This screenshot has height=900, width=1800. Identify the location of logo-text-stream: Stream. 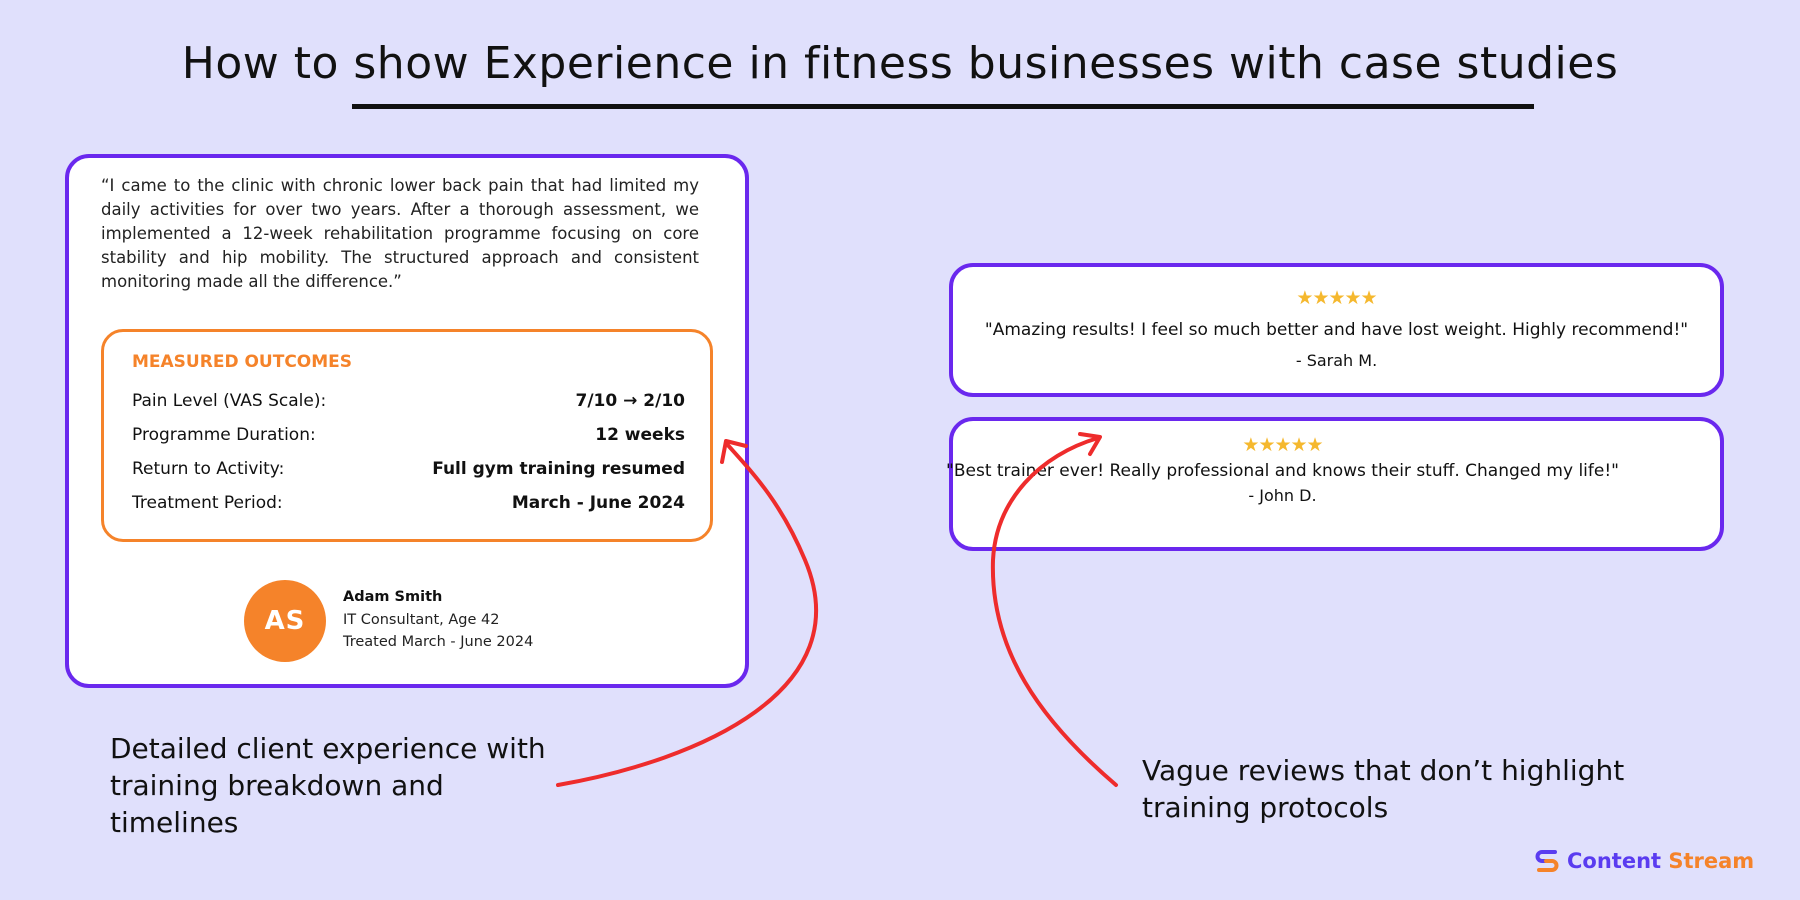
(1711, 861).